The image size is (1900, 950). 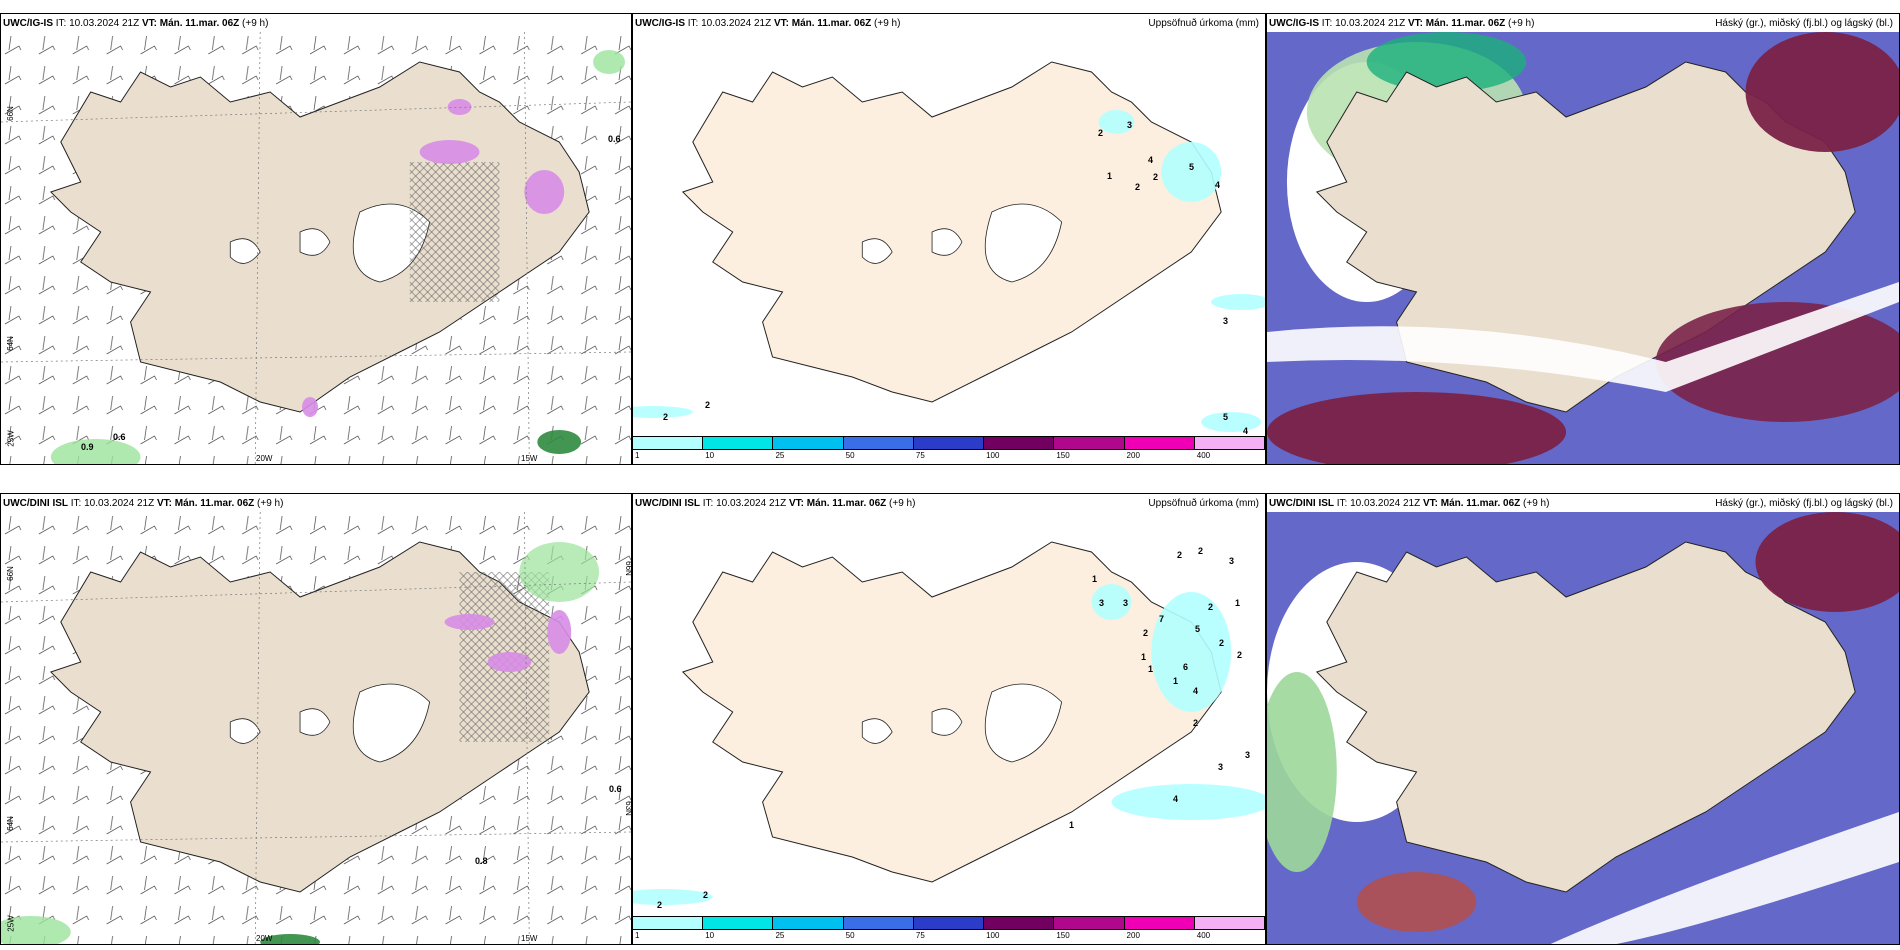 I want to click on precip-value: 7, so click(x=1162, y=619).